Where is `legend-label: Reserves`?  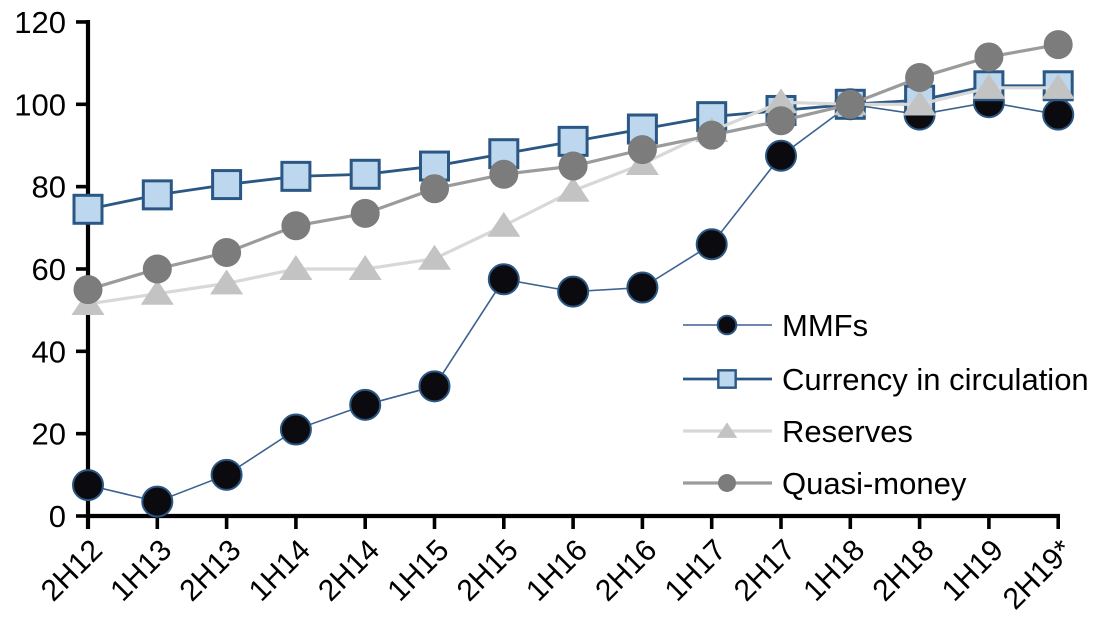 legend-label: Reserves is located at coordinates (847, 431).